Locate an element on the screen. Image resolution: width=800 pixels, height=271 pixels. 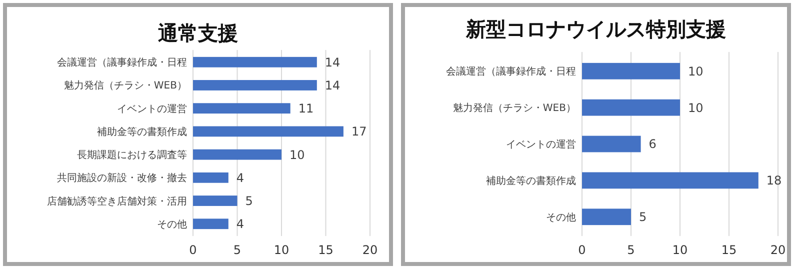
y-tick-label: 店舗勧誘等空き店舗対策・活用 is located at coordinates (117, 201).